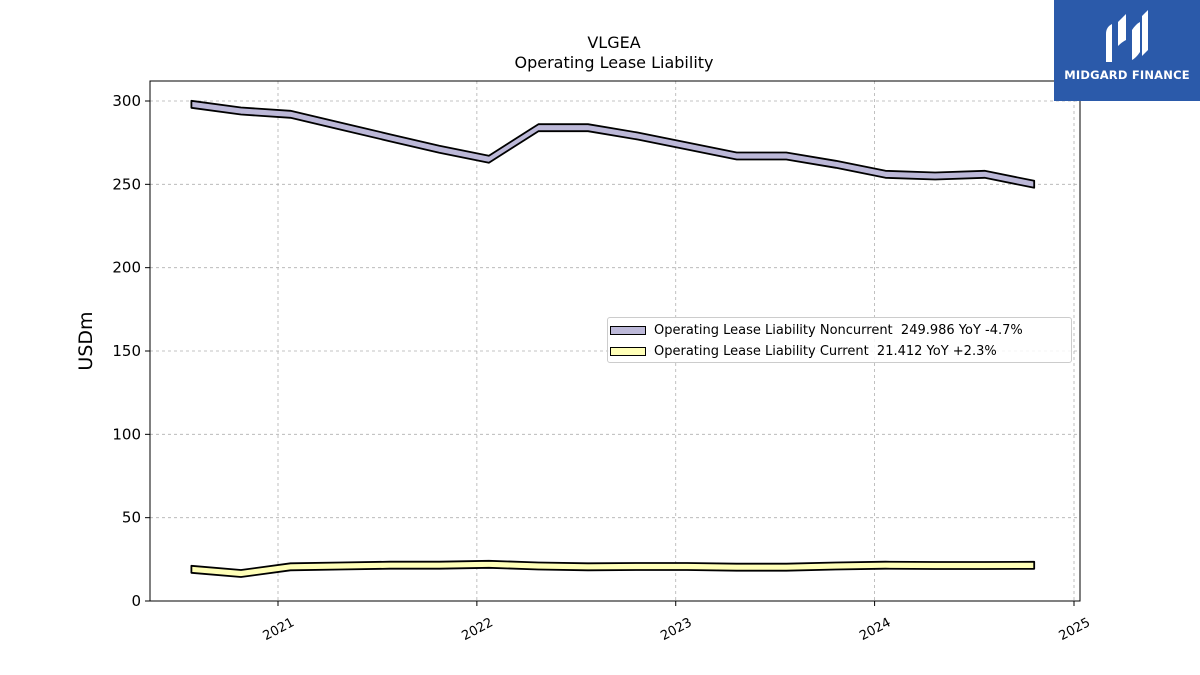  Describe the element at coordinates (136, 601) in the screenshot. I see `y-tick-label: 0` at that location.